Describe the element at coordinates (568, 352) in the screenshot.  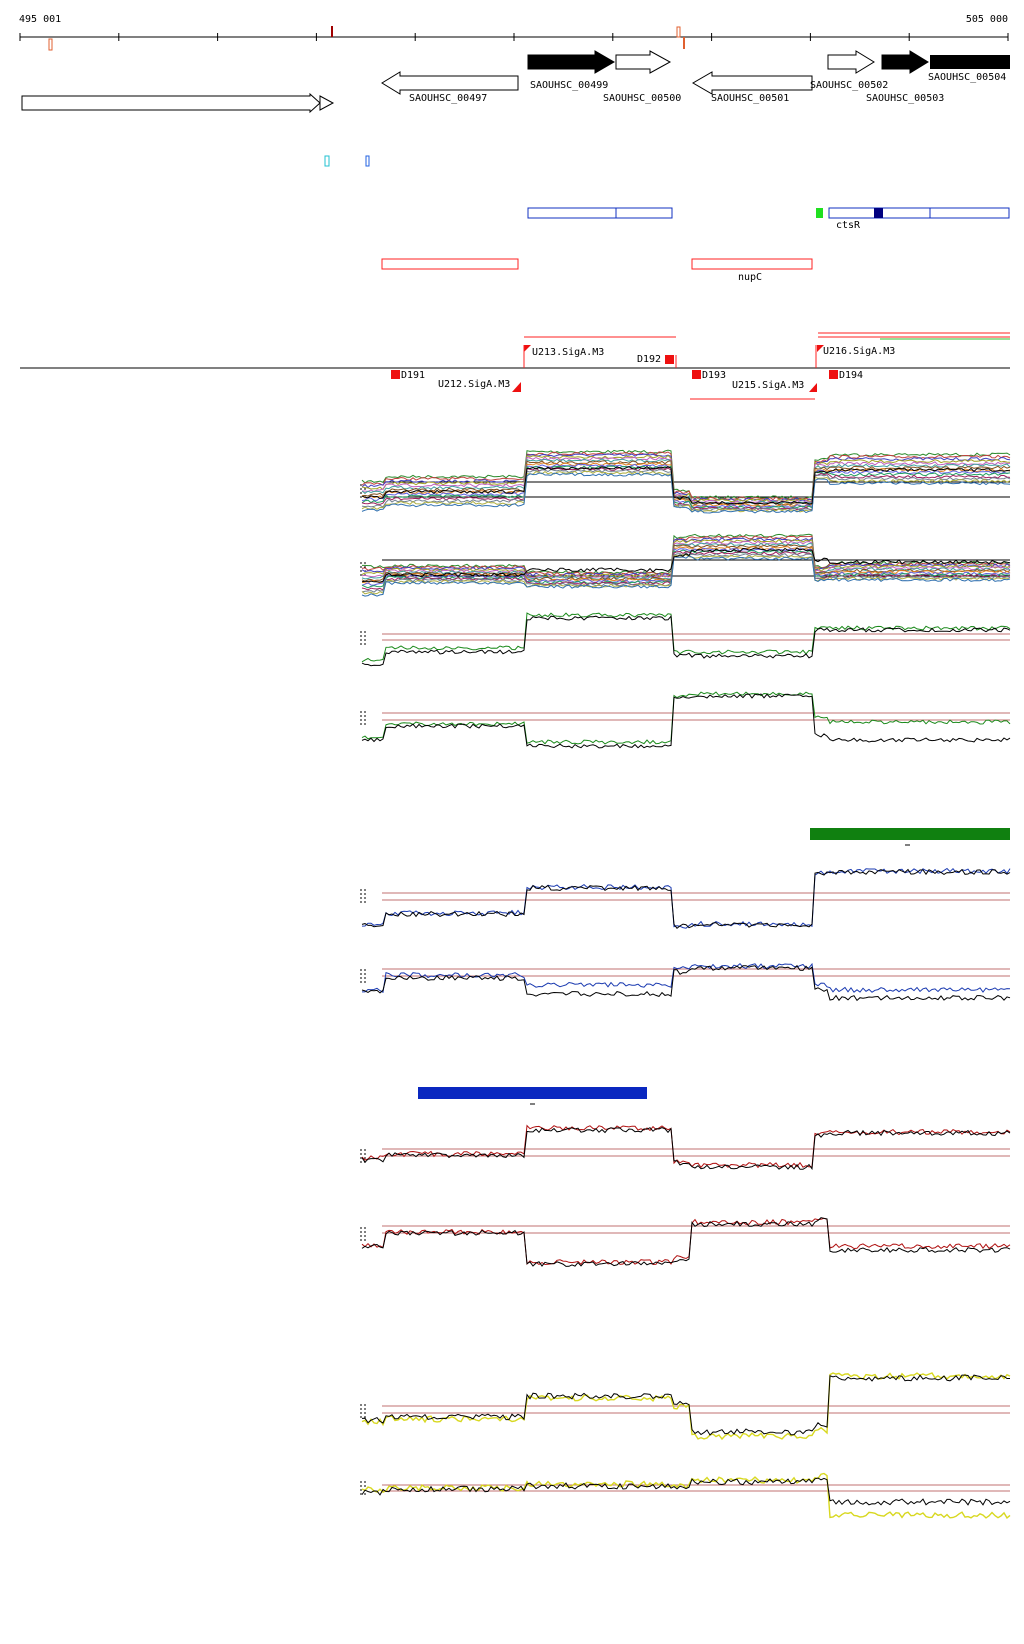
I see `region-label: U213.SigA.M3` at that location.